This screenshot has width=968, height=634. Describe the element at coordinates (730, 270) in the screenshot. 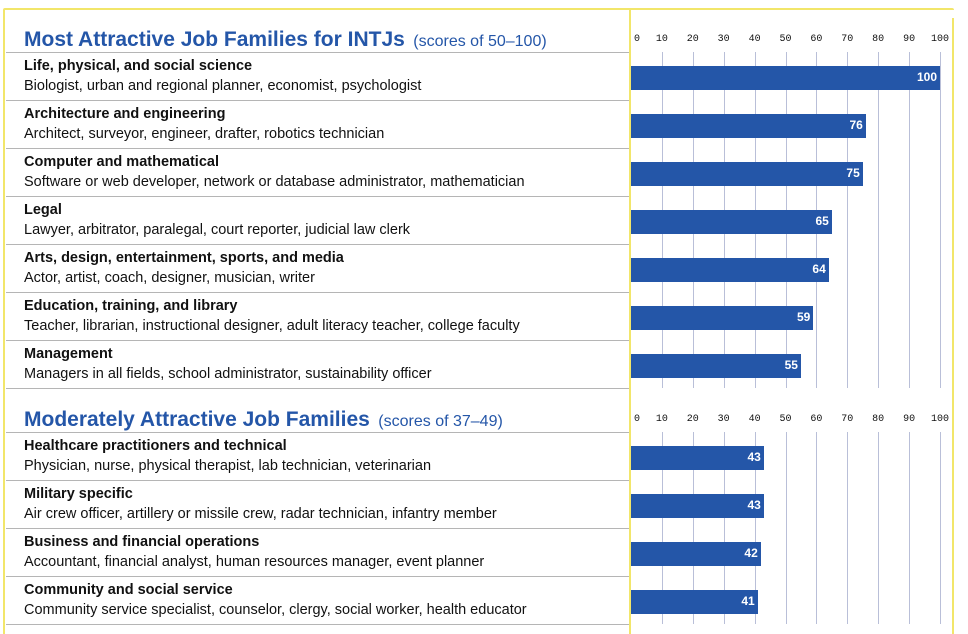

I see `bar: 64` at that location.